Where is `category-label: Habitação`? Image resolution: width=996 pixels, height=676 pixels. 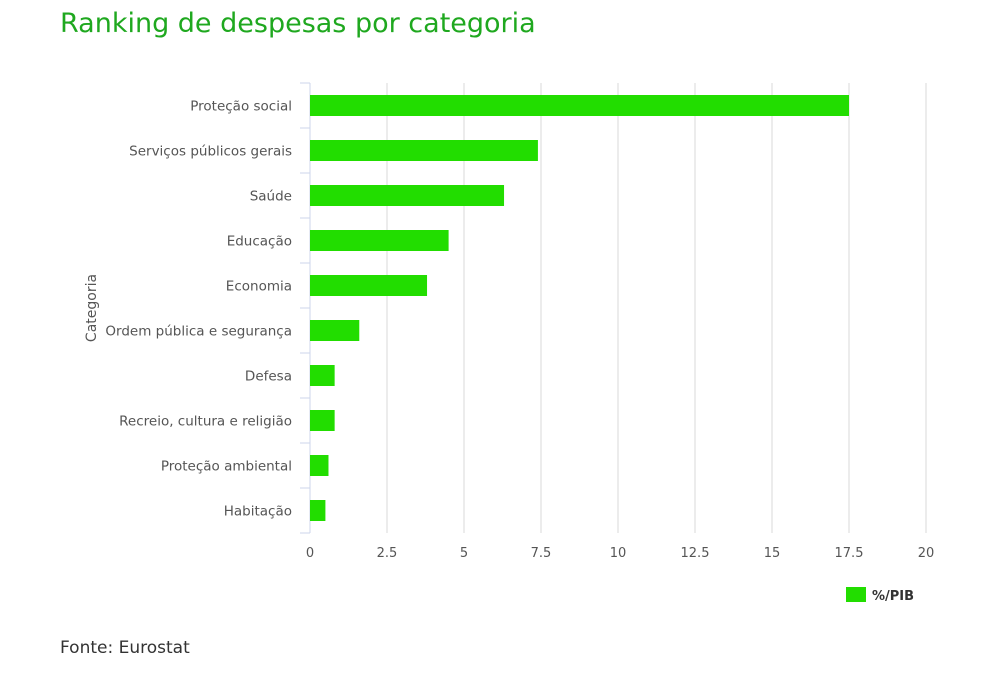 category-label: Habitação is located at coordinates (258, 512).